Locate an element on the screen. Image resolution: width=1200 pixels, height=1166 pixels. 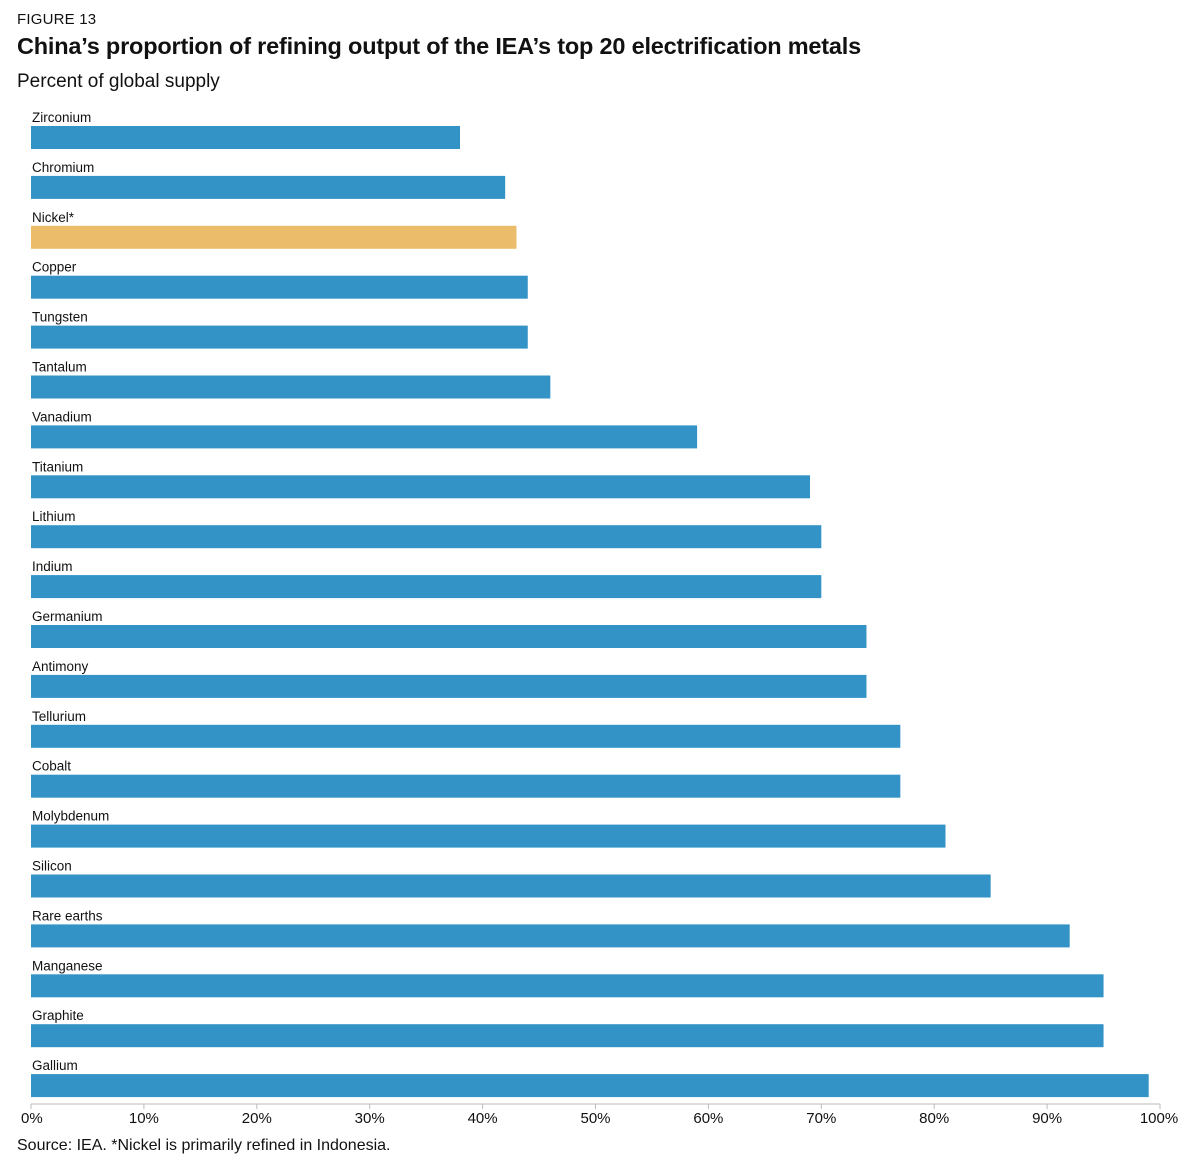
bar-germanium is located at coordinates (449, 636).